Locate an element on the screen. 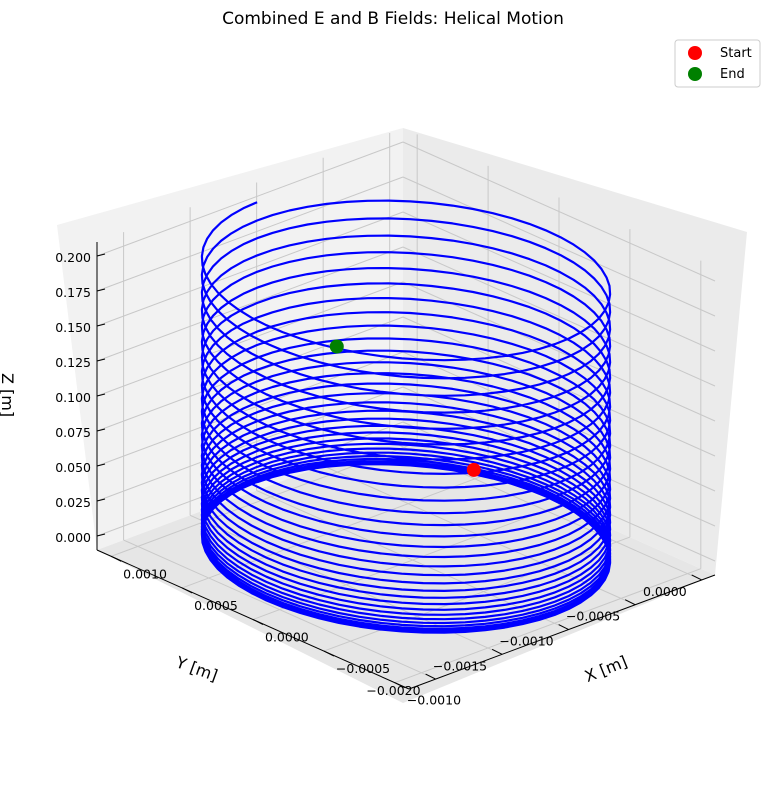  chart-title: Combined E and B Fields: Helical Motion is located at coordinates (393, 19).